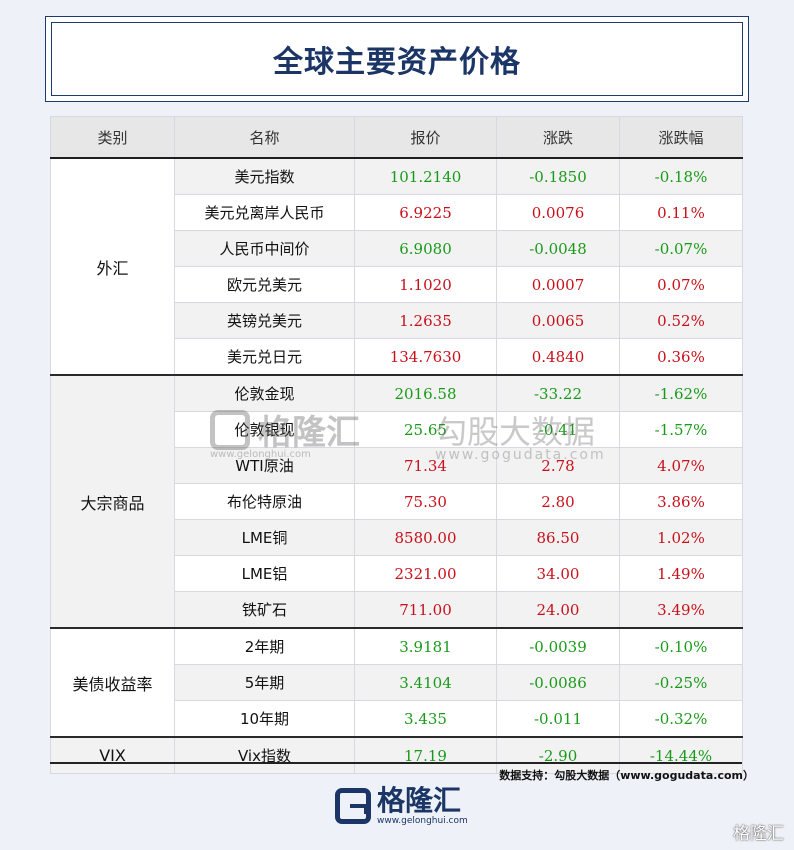 The image size is (794, 850). Describe the element at coordinates (264, 465) in the screenshot. I see `name-cell: WTI原油` at that location.